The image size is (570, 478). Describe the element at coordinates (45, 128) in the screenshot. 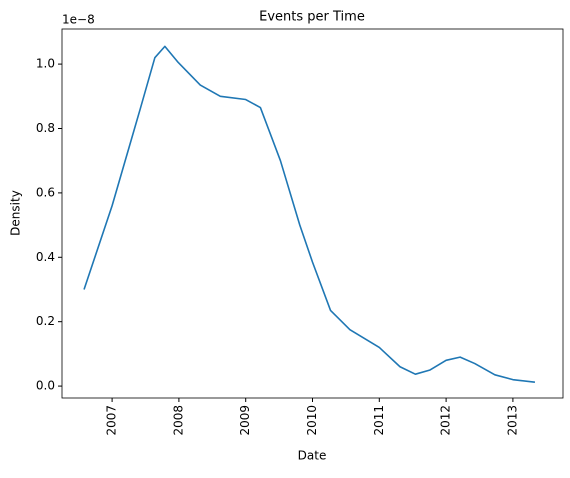

I see `y-tick-label: 0.8` at that location.